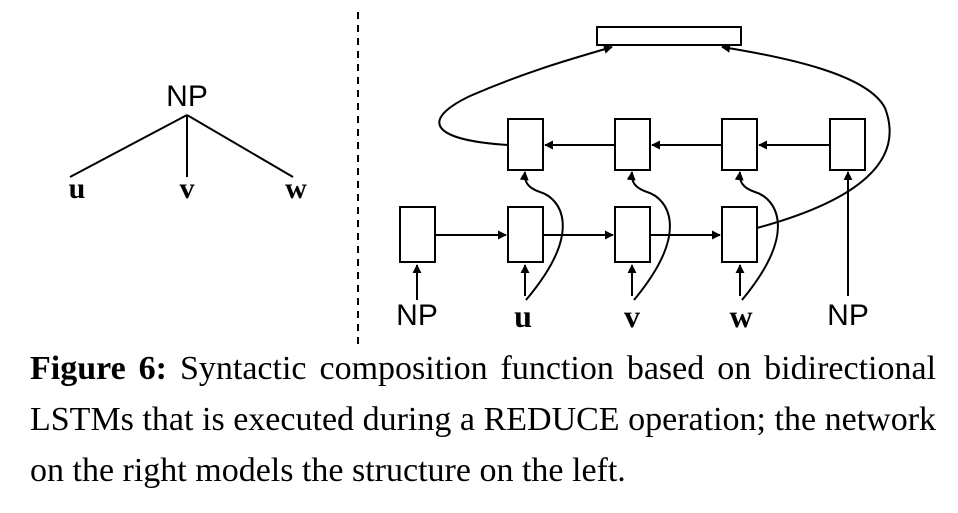 The height and width of the screenshot is (513, 958). Describe the element at coordinates (128, 146) in the screenshot. I see `tree-edge-u` at that location.